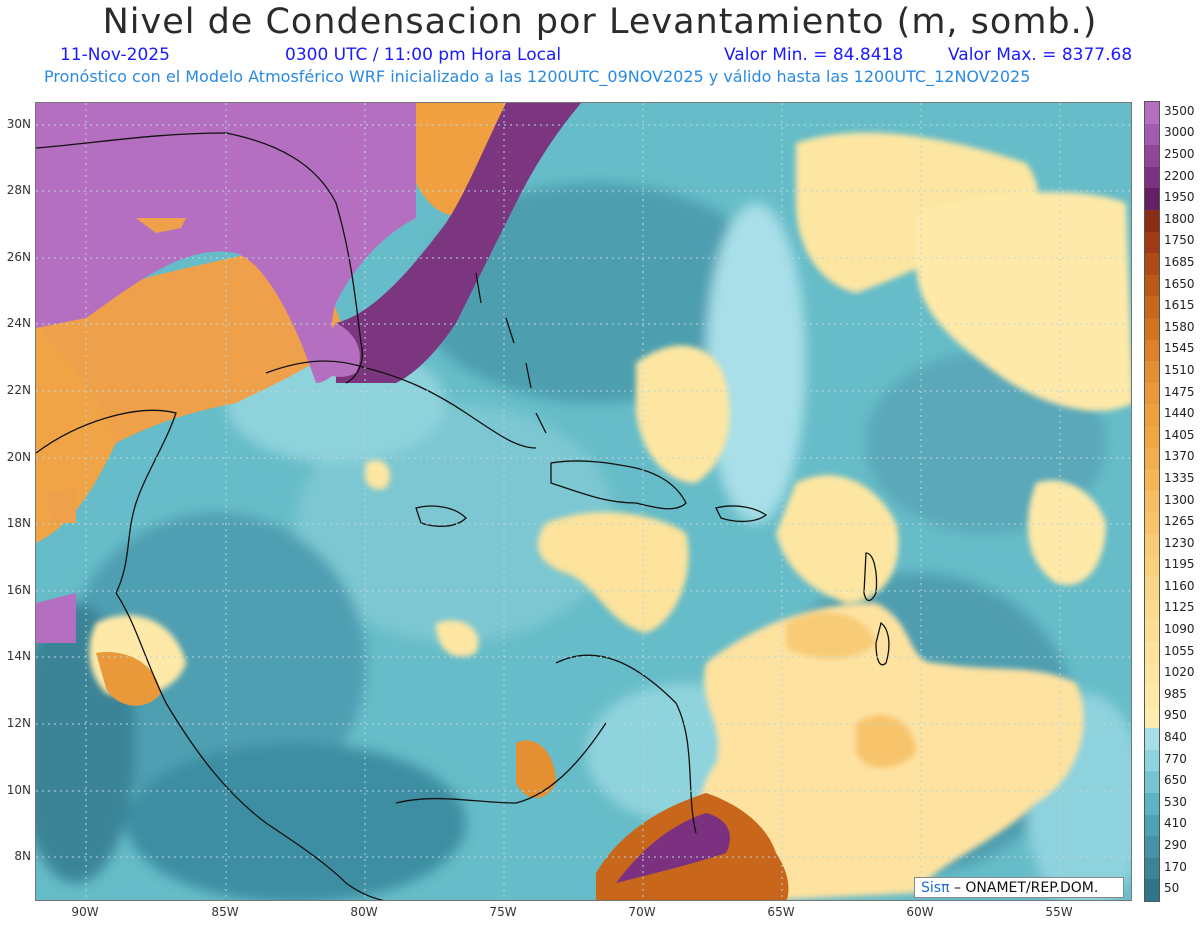 The width and height of the screenshot is (1200, 927). I want to click on credit-box: Sisπ – ONAMET/REP.DOM., so click(1019, 887).